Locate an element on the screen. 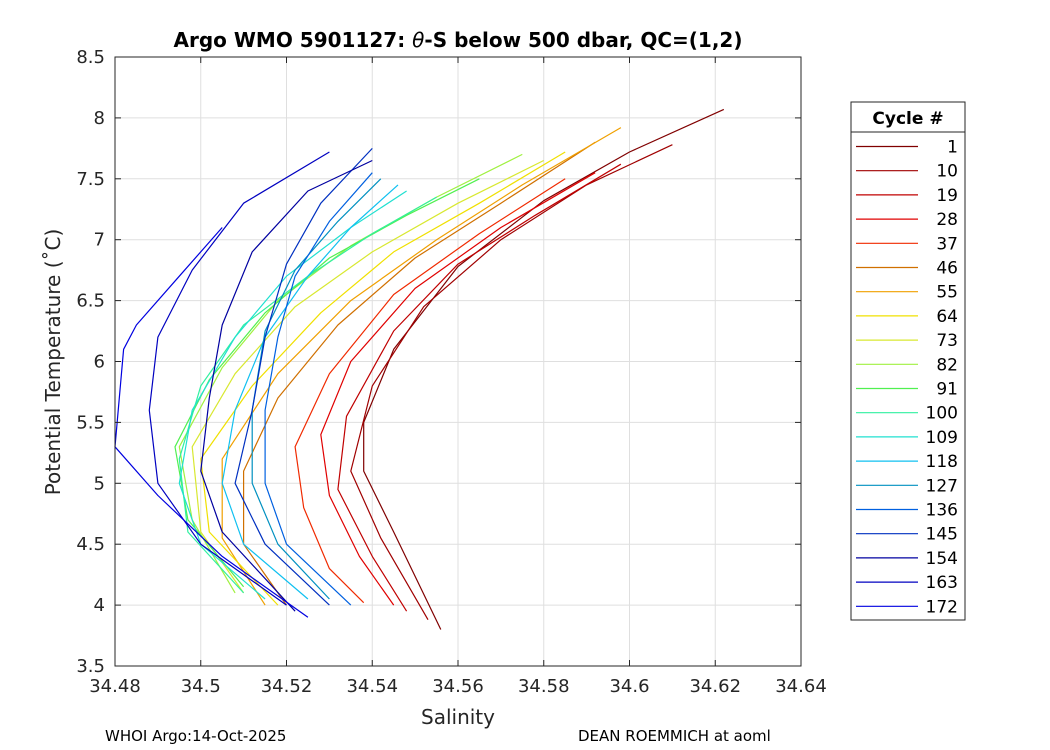 The image size is (1050, 750). x-tick-label: 34.52 is located at coordinates (287, 686).